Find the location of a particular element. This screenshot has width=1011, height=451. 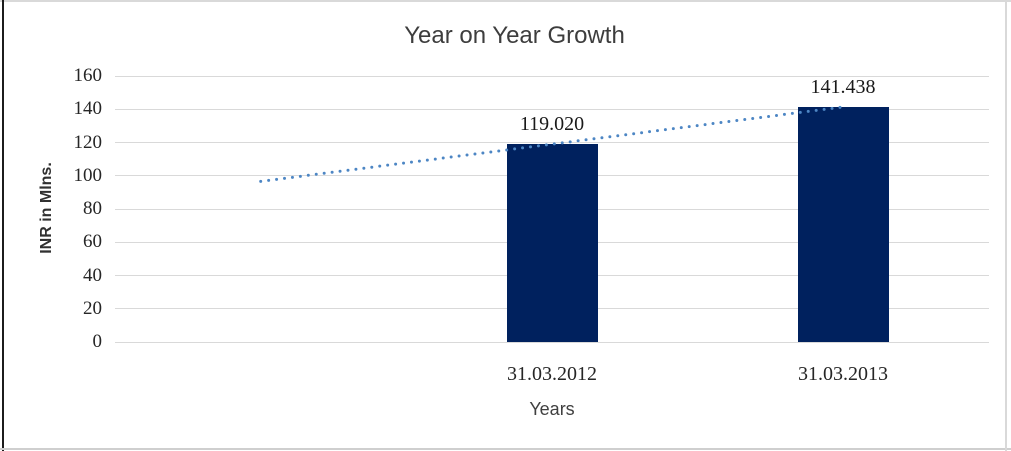

trendline is located at coordinates (552, 144).